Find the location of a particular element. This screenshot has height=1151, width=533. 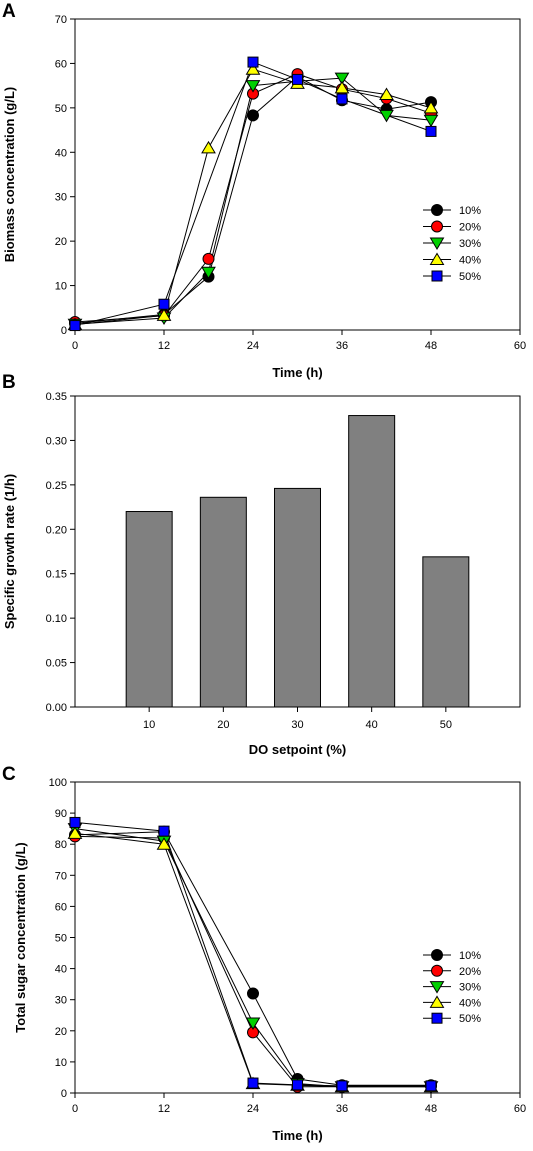

y-tick-label: 0.25 is located at coordinates (56, 486).